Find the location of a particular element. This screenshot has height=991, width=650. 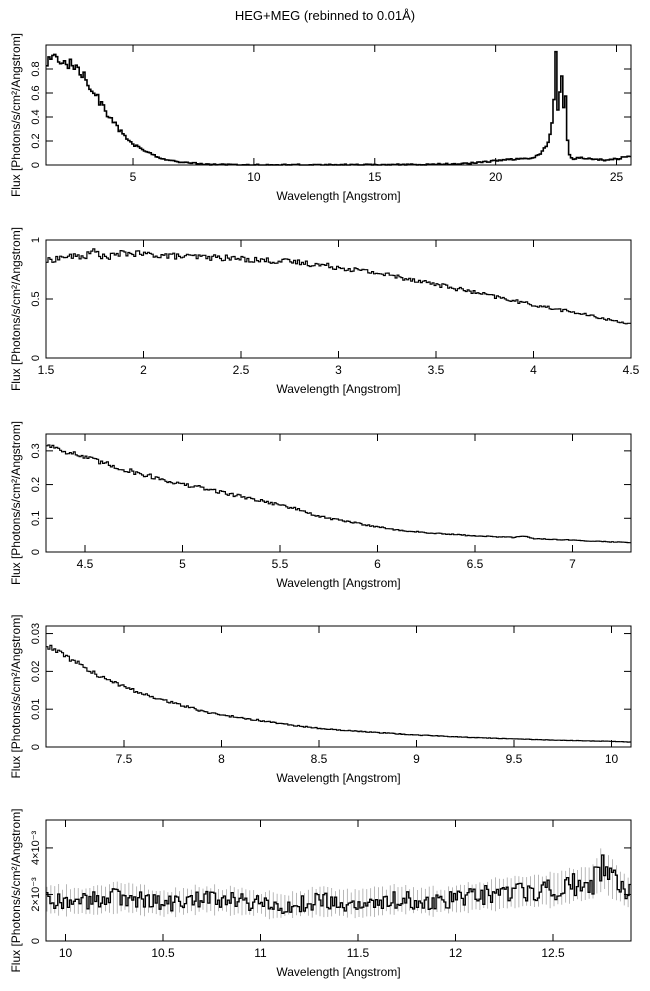

x-tick-label: 3 is located at coordinates (338, 370).